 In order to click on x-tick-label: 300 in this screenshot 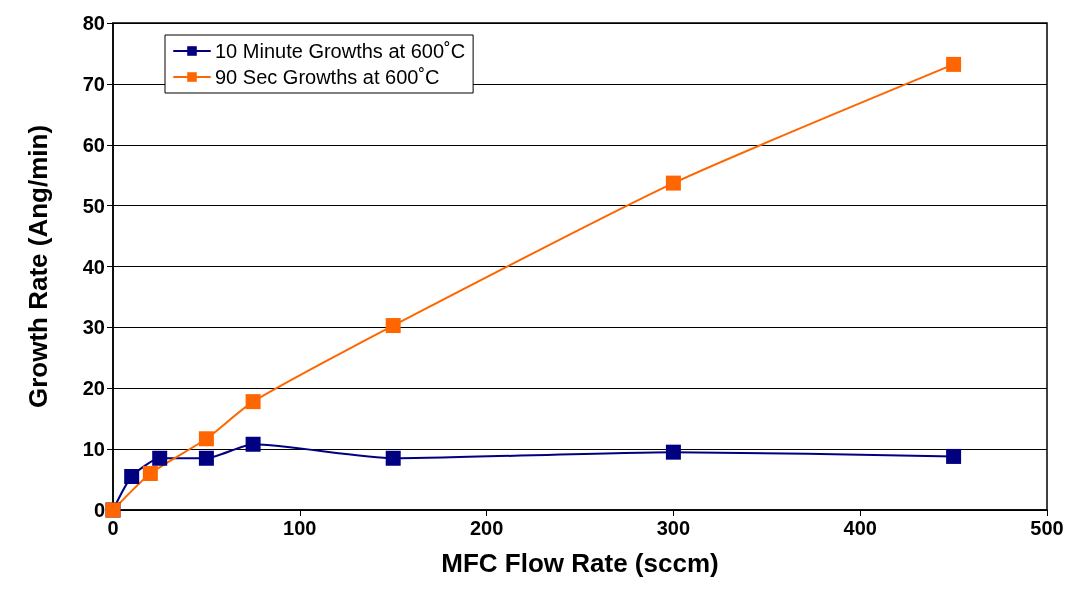, I will do `click(673, 528)`.